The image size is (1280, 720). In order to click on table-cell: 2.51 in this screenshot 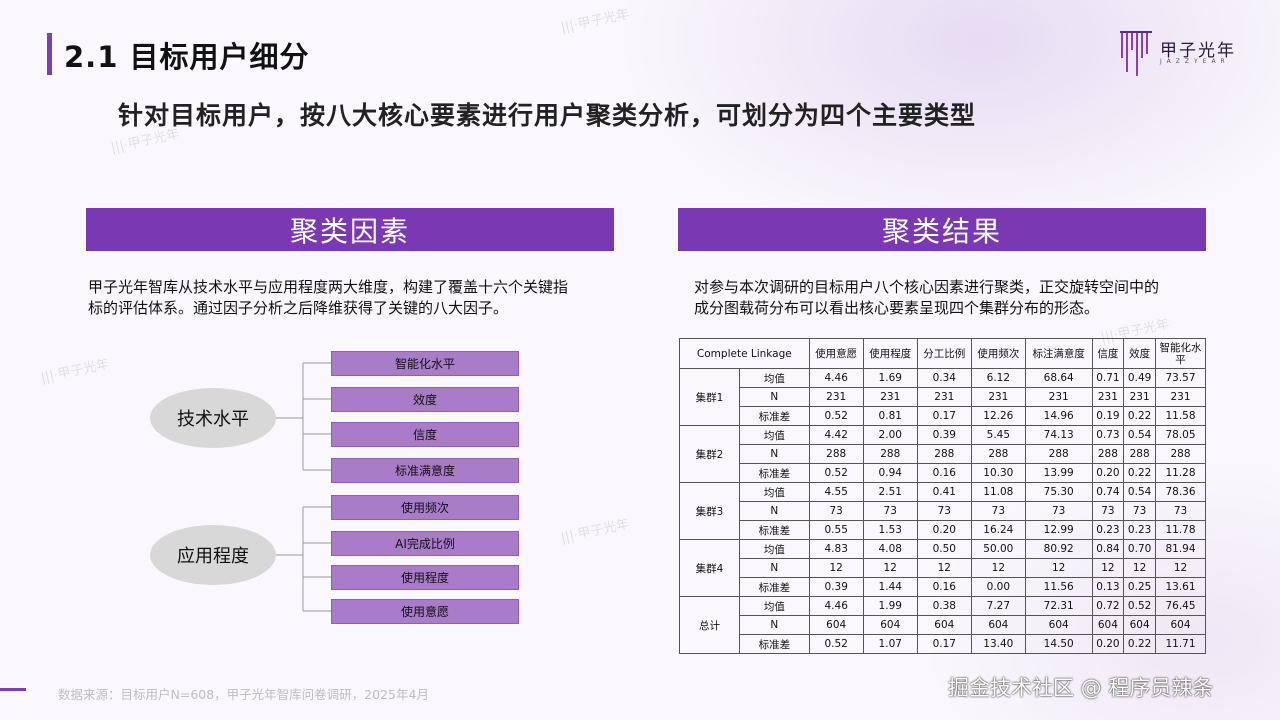, I will do `click(890, 492)`.